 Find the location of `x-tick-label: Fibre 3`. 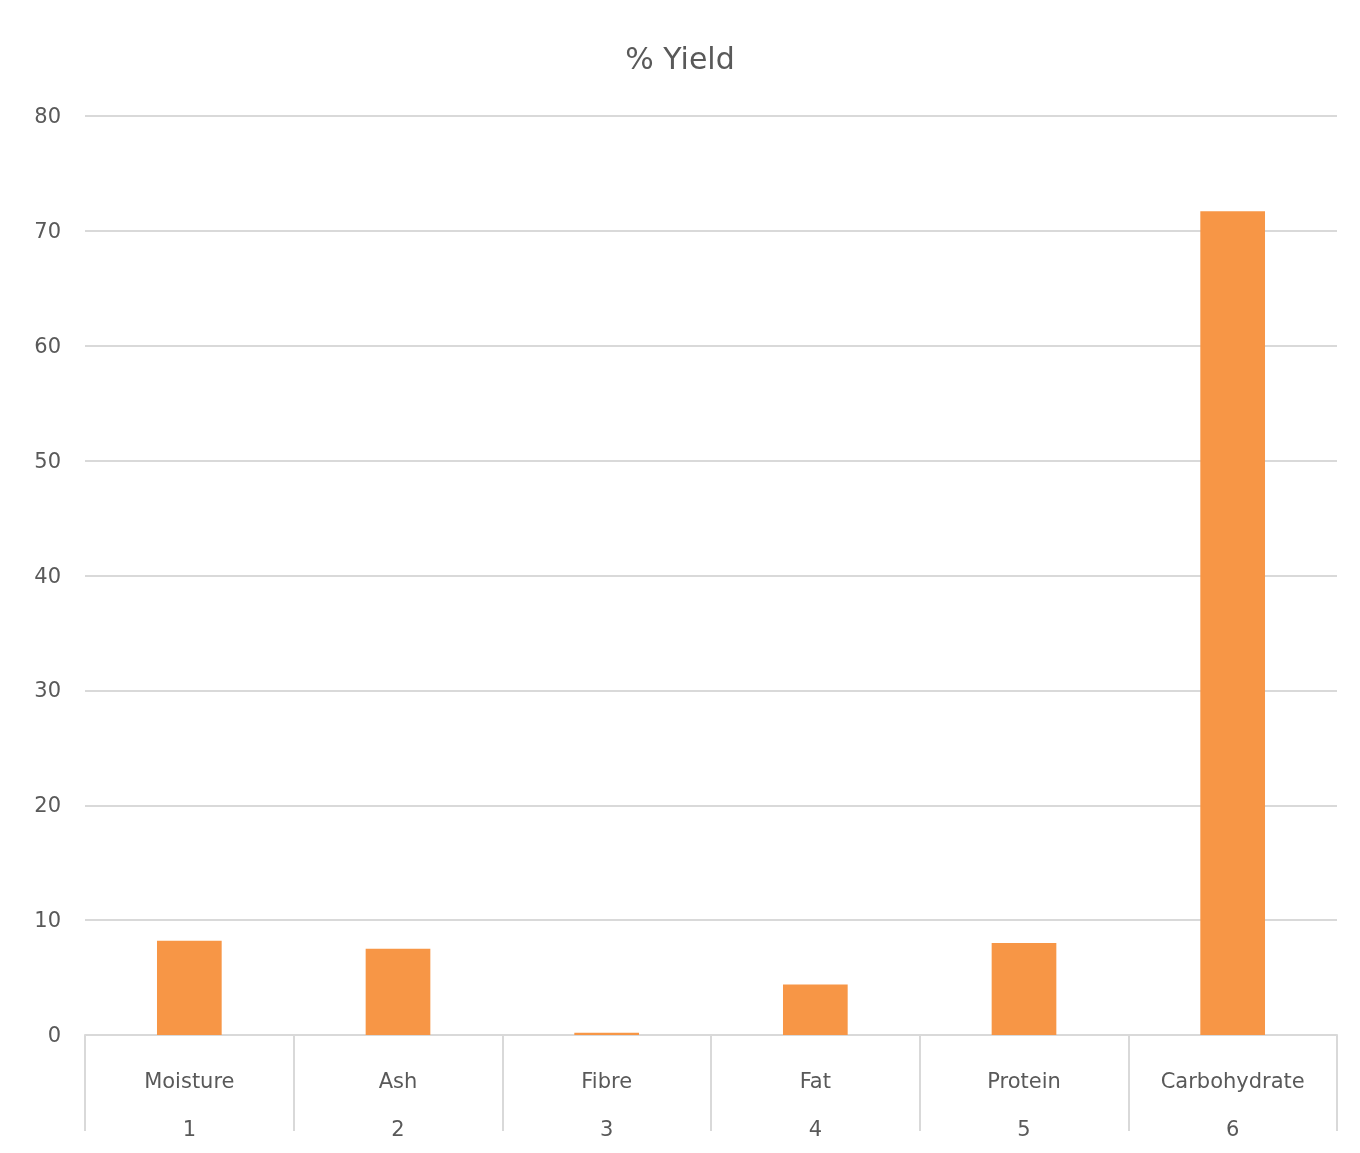

x-tick-label: Fibre 3 is located at coordinates (607, 1105).